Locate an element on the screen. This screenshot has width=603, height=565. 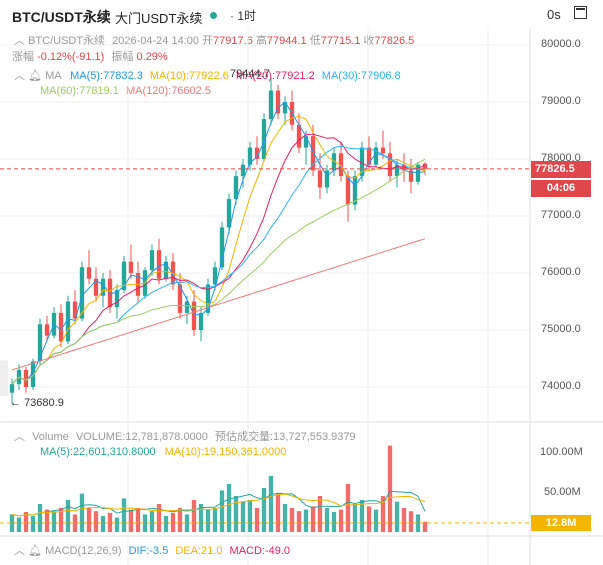
price-tick: 74000.0 is located at coordinates (561, 386).